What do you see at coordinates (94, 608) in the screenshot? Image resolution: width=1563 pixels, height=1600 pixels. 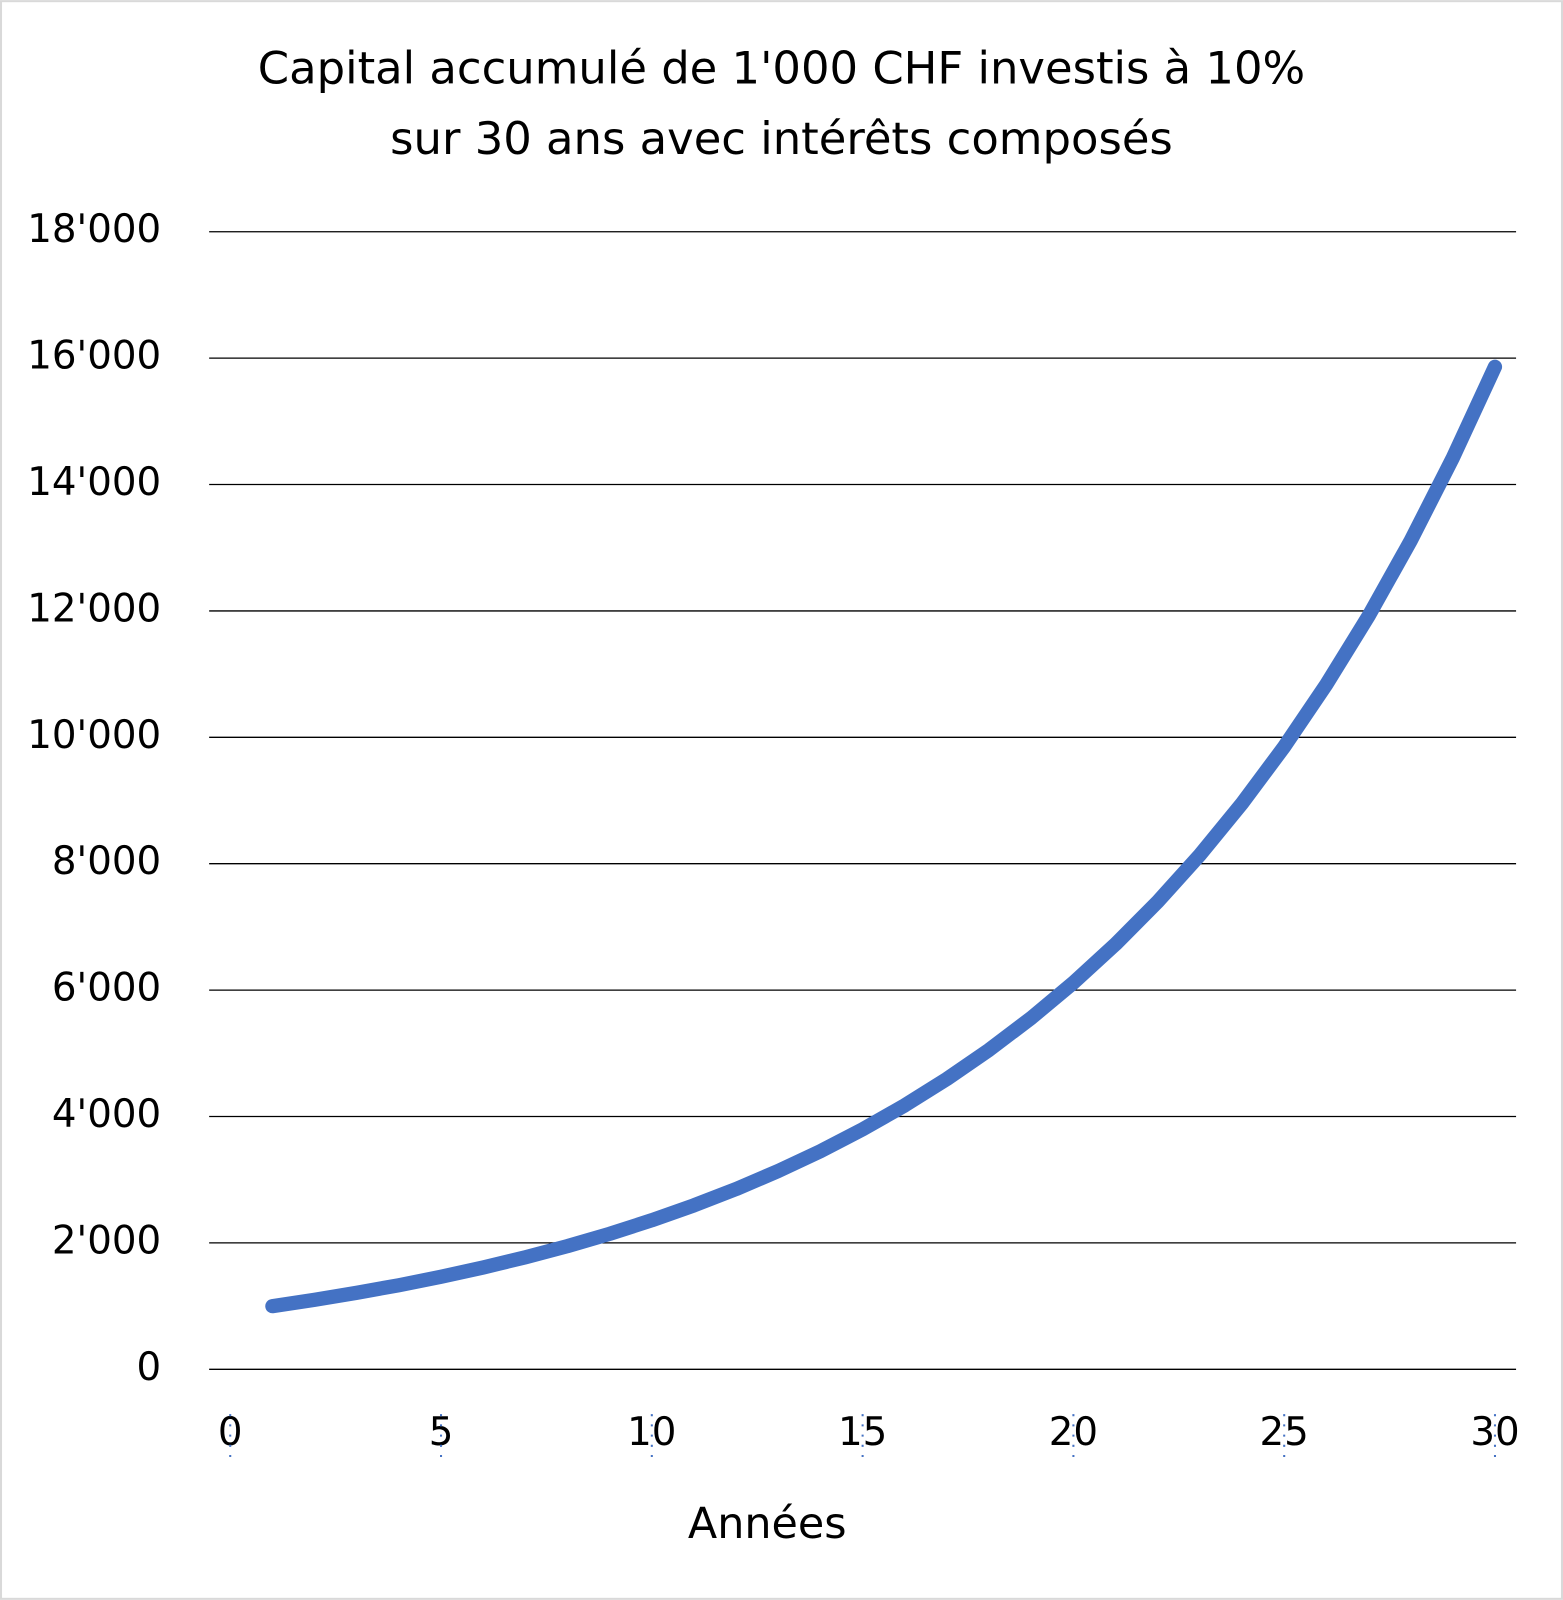 I see `y-tick-label: 12'000` at bounding box center [94, 608].